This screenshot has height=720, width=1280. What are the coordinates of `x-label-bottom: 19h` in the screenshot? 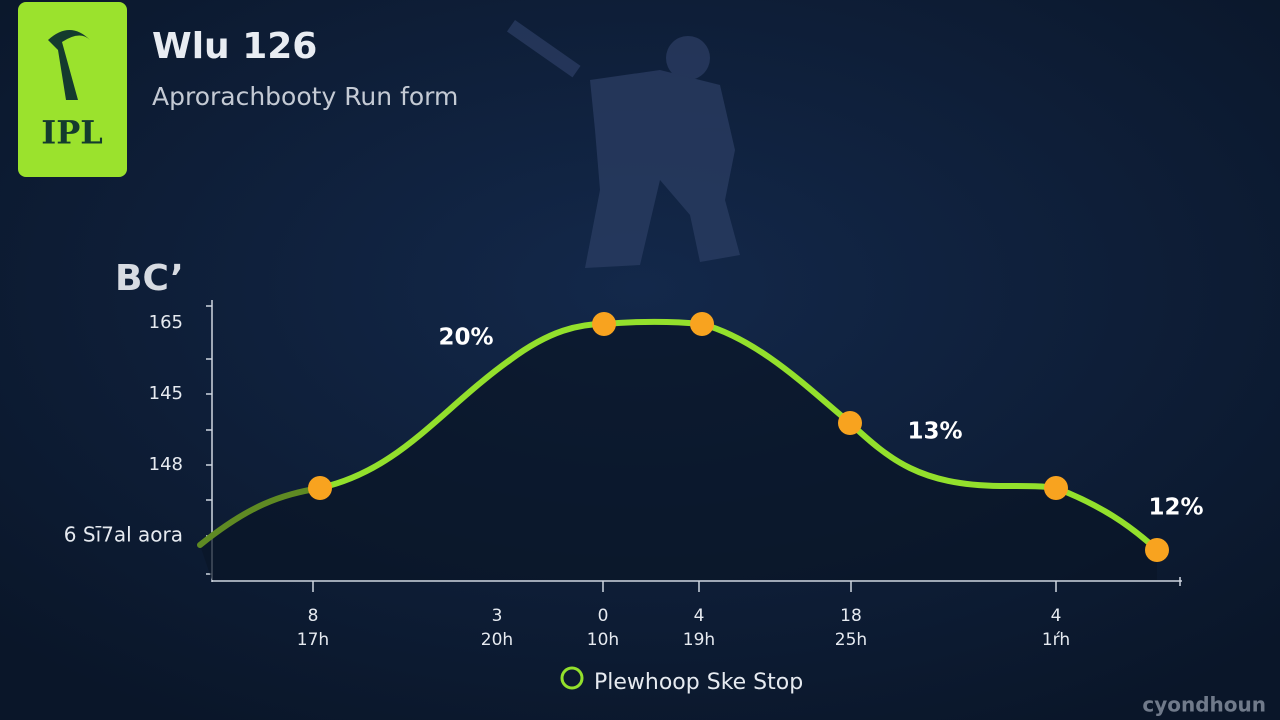 It's located at (699, 640).